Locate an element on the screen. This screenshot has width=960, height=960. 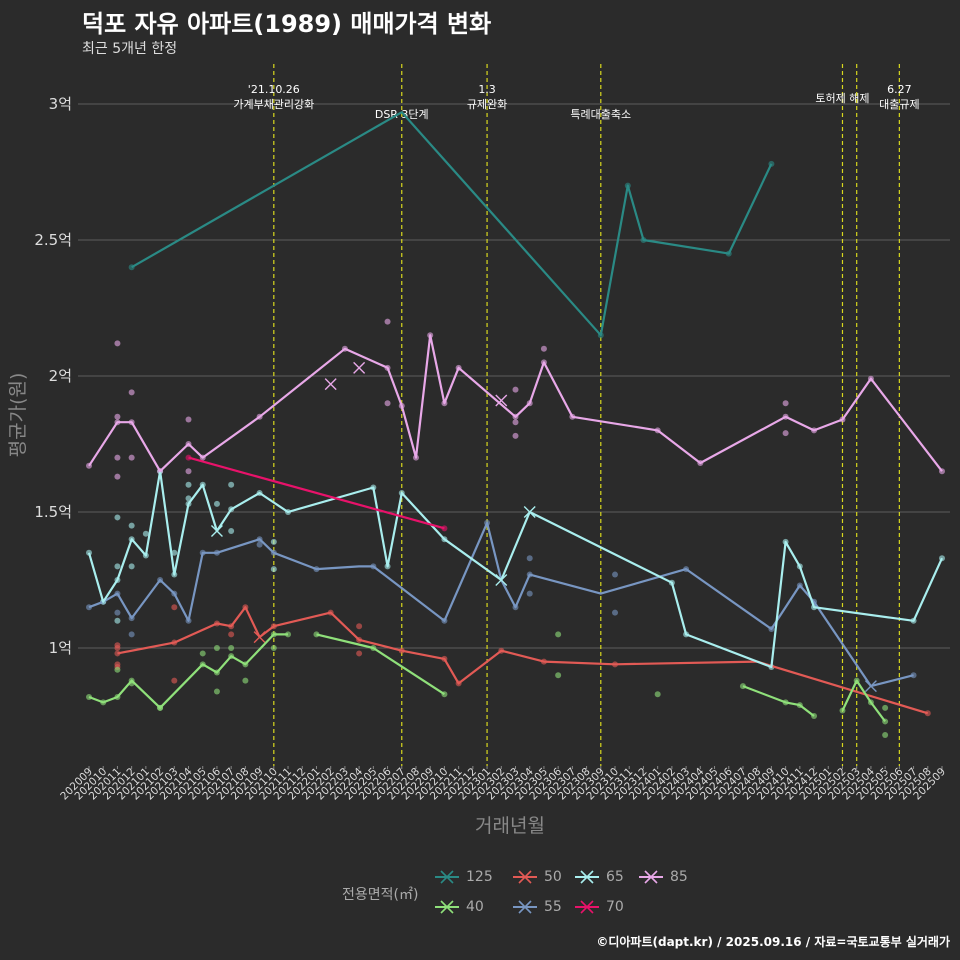
y-tick-label: 2억 is located at coordinates (60, 376).